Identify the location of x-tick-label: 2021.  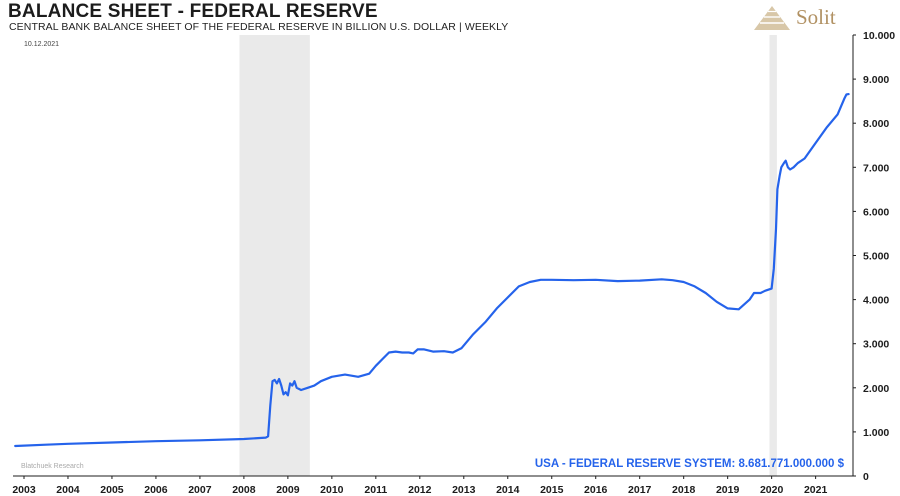
(816, 490).